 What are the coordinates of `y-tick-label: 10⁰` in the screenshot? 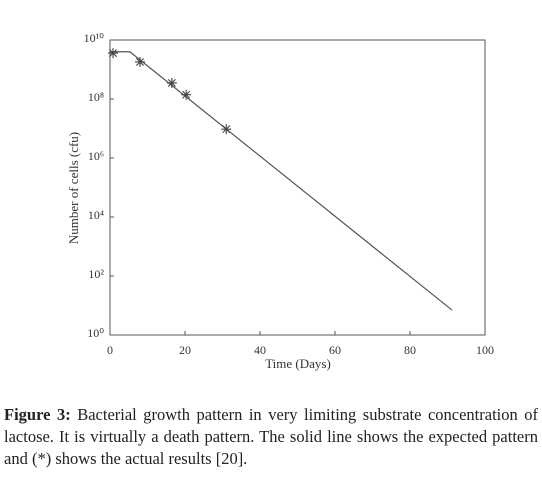 It's located at (95, 333).